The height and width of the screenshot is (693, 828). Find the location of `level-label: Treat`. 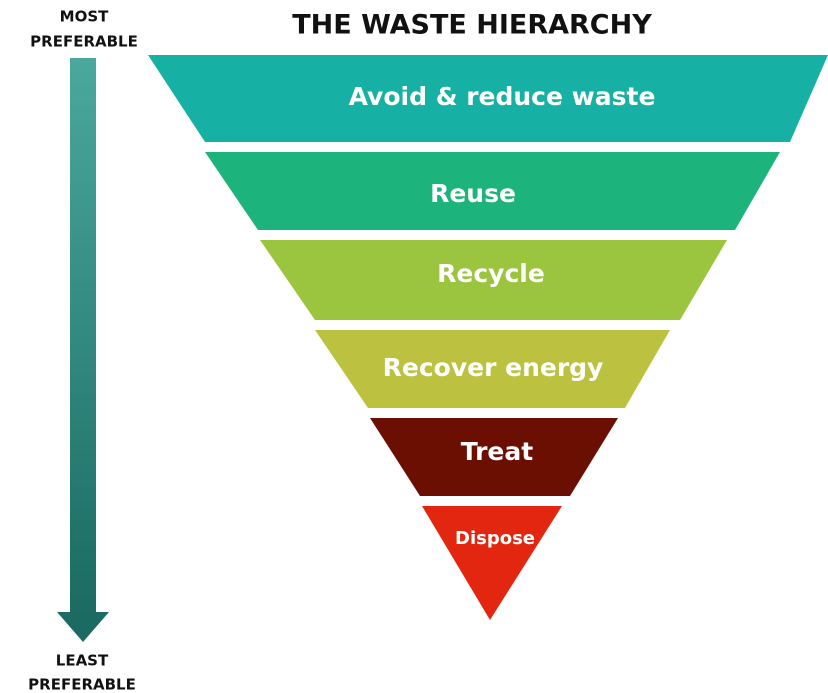

level-label: Treat is located at coordinates (497, 451).